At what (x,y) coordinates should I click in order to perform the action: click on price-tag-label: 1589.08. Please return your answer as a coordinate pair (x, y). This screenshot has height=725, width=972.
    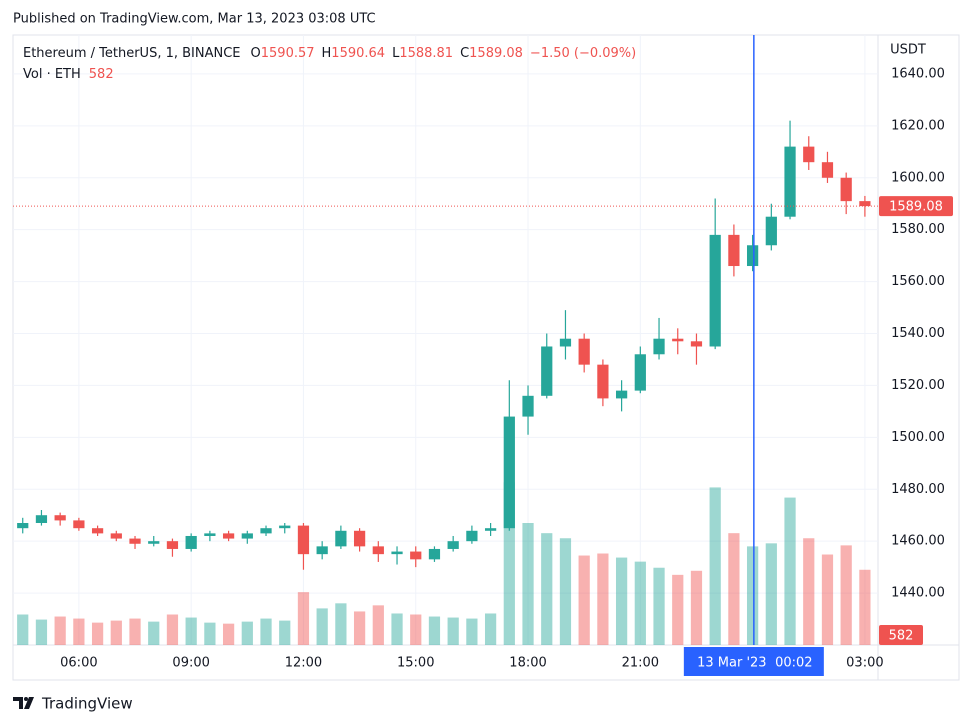
    Looking at the image, I should click on (916, 207).